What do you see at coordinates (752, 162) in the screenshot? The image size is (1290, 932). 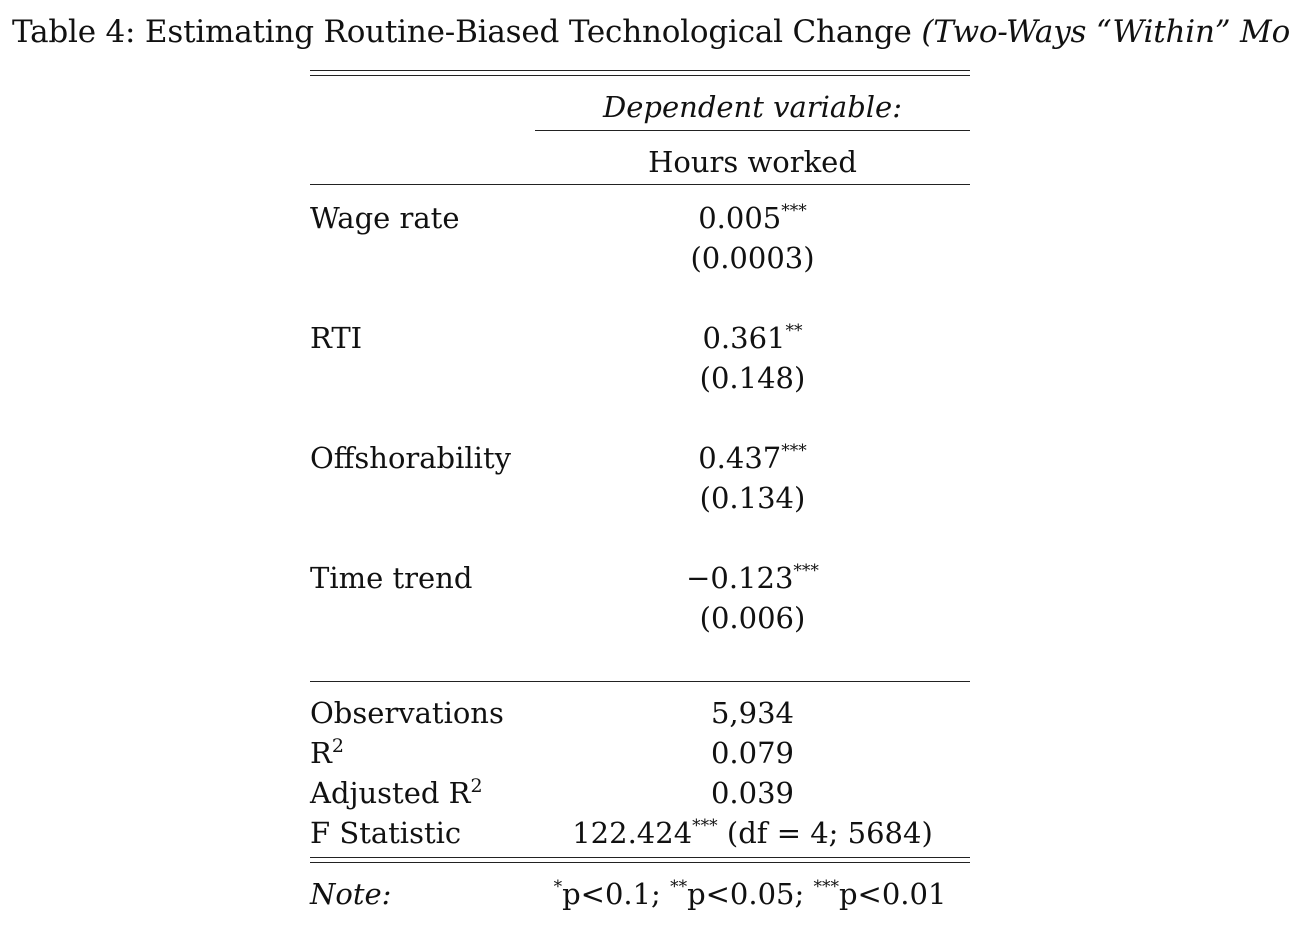 I see `column-header: Hours worked` at bounding box center [752, 162].